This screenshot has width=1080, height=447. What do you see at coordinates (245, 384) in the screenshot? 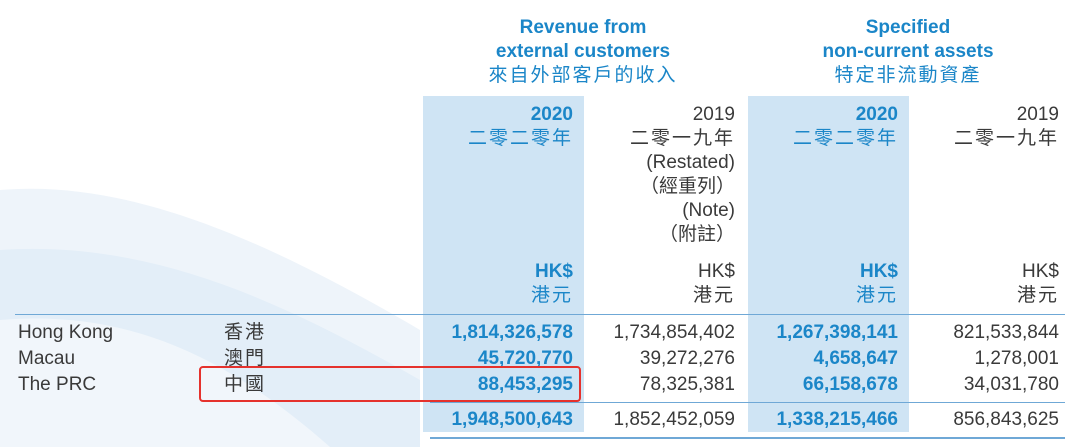
I see `row-label-zh-prc: 中國` at bounding box center [245, 384].